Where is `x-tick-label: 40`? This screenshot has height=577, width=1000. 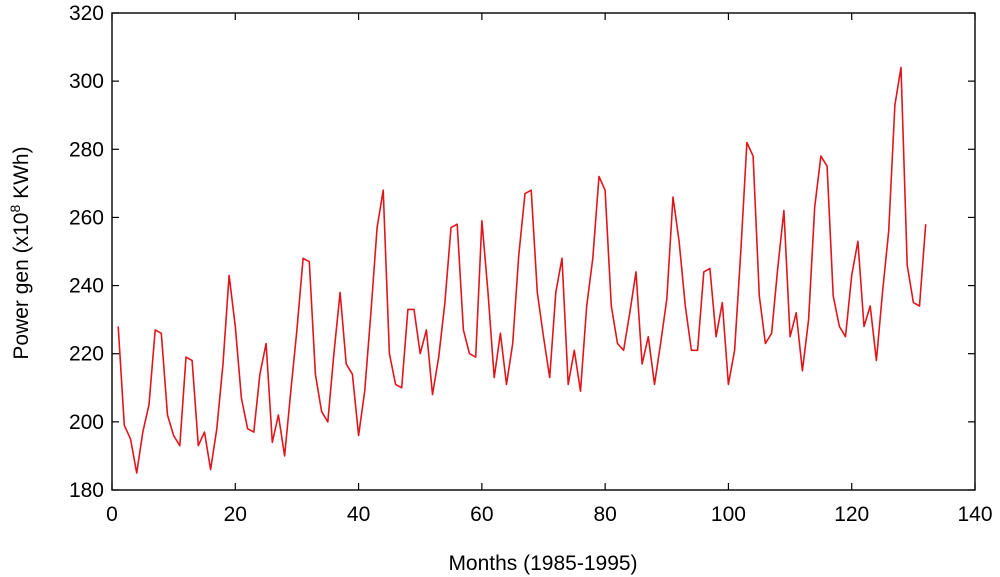 x-tick-label: 40 is located at coordinates (358, 514).